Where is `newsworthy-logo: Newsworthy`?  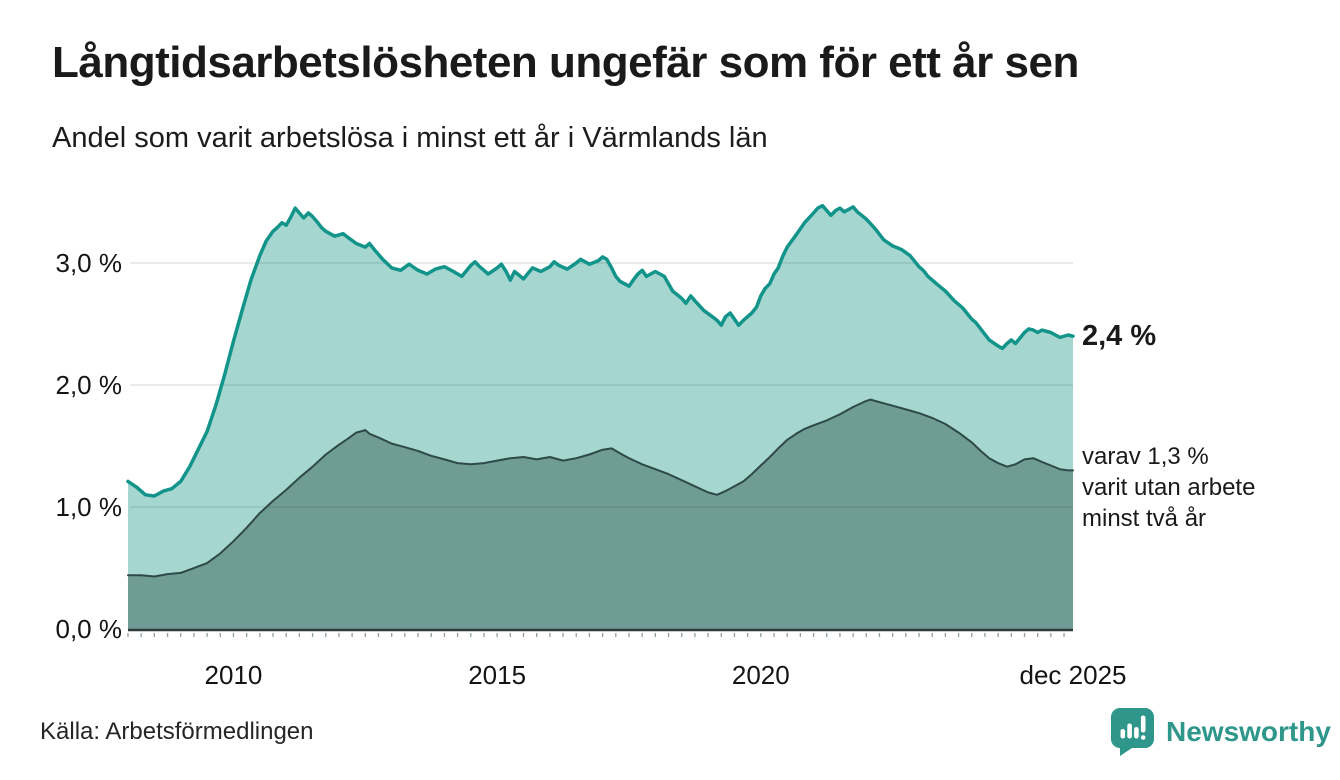 newsworthy-logo: Newsworthy is located at coordinates (1219, 731).